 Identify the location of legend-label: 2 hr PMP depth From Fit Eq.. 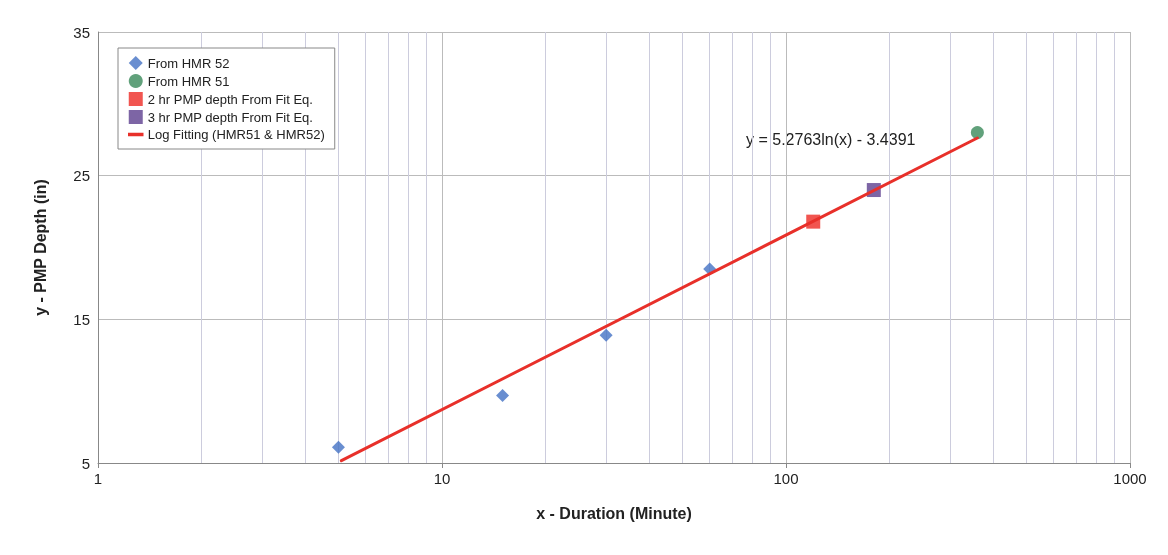
(230, 99).